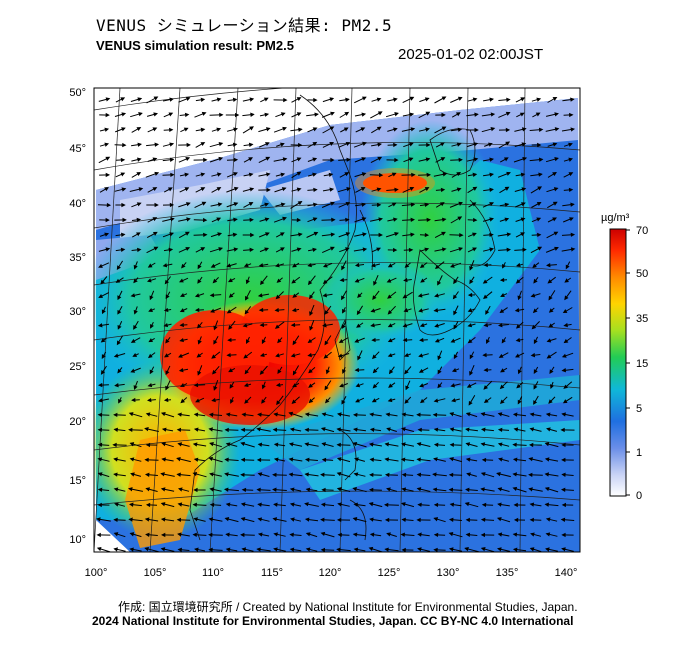 This screenshot has height=649, width=700. I want to click on latitude-labels: 50° 45° 40° 35° 30° 25° 20° 15° 10°, so click(77, 316).